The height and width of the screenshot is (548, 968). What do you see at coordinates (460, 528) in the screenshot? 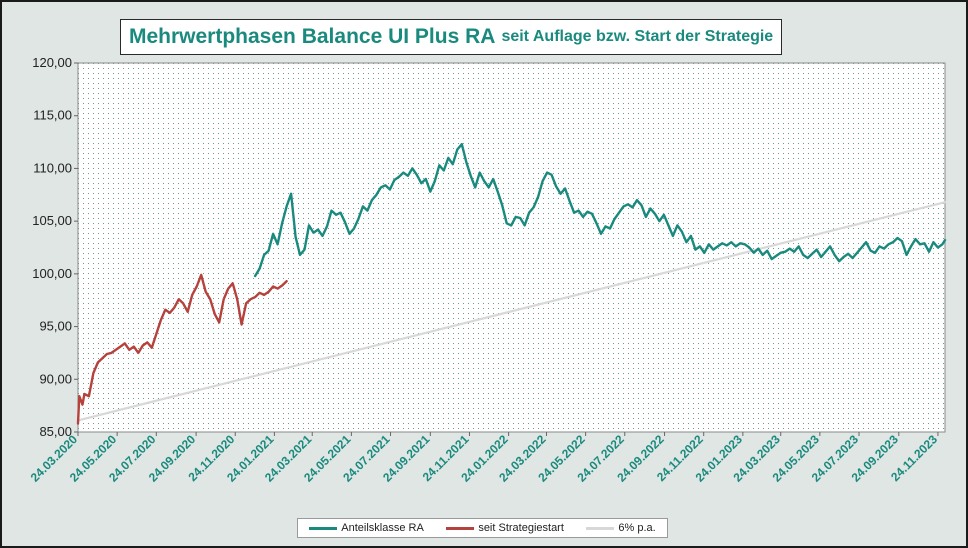
I see `legend-swatch-red` at bounding box center [460, 528].